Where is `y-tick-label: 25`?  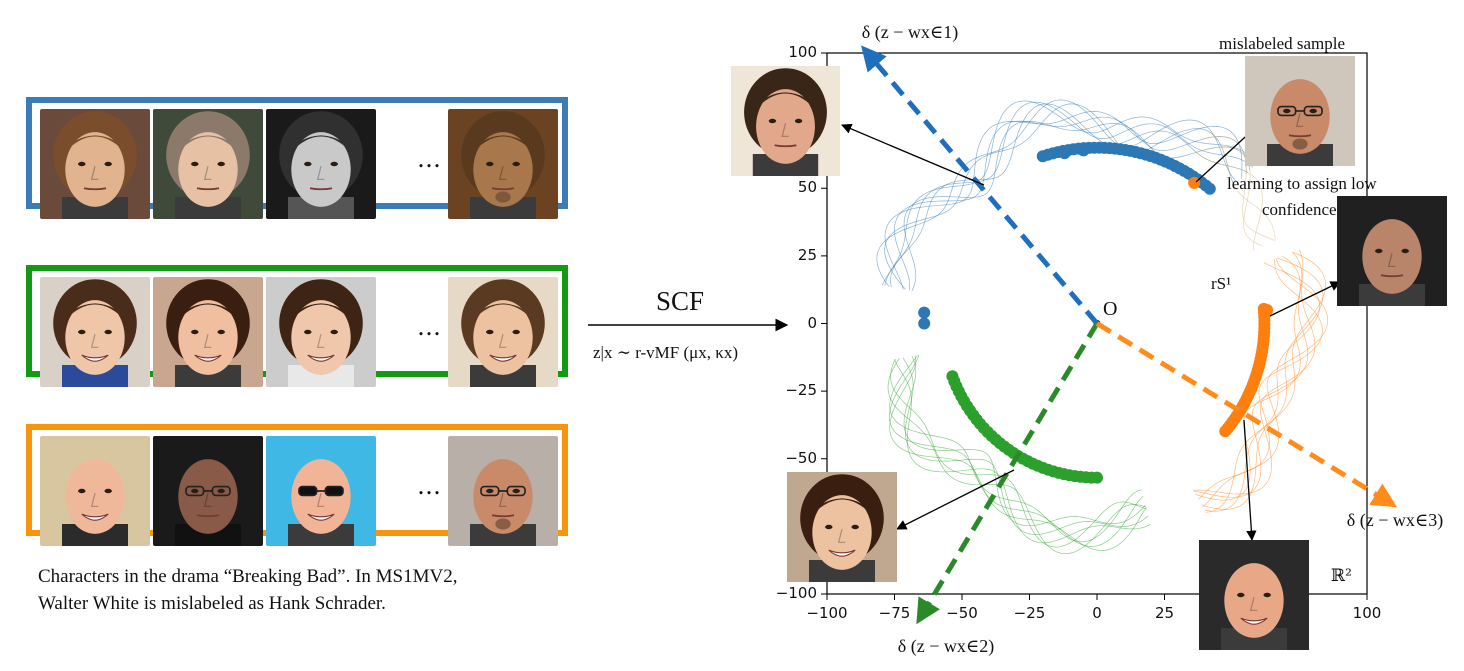 y-tick-label: 25 is located at coordinates (807, 254).